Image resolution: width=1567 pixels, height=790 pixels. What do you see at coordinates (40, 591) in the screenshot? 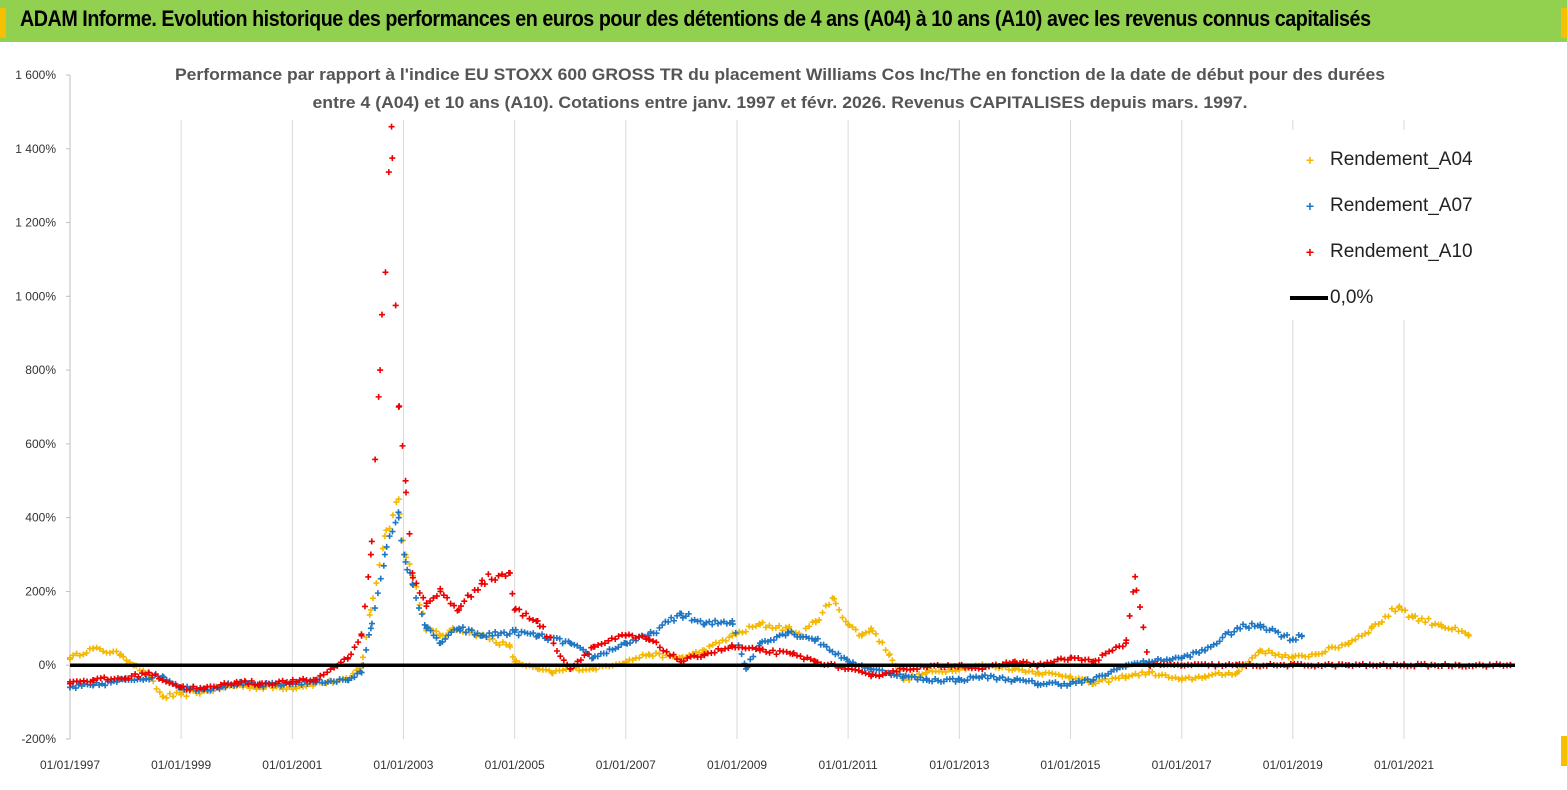
I see `y-tick-label: 200%` at bounding box center [40, 591].